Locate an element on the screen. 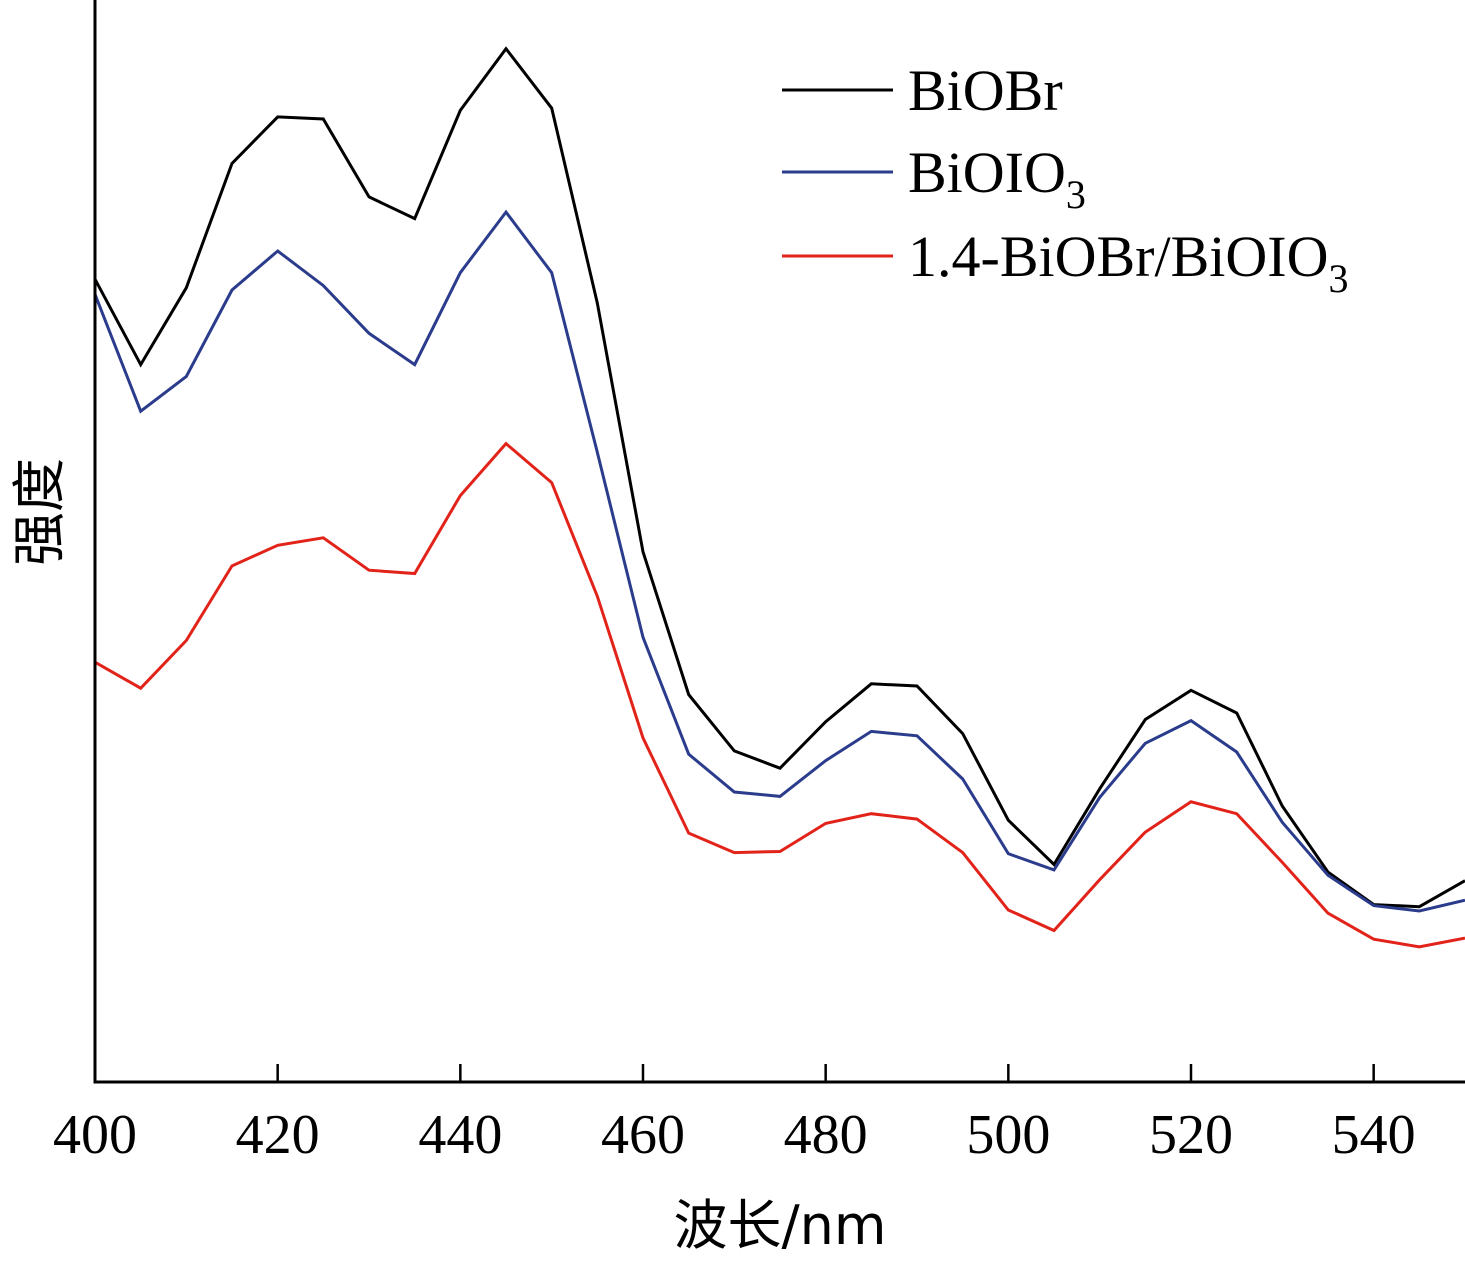 The image size is (1465, 1266). legend-label-1: BiOBr is located at coordinates (985, 90).